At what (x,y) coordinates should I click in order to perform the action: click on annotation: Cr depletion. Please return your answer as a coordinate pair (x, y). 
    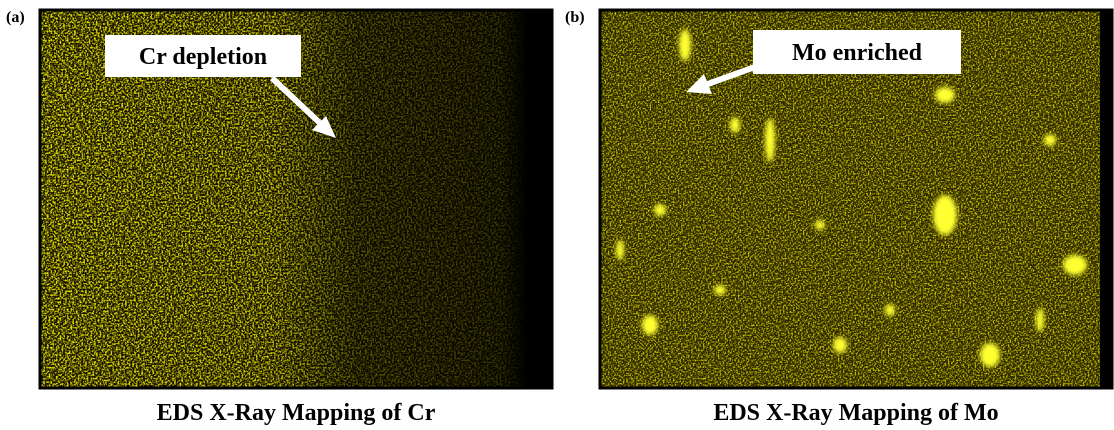
    Looking at the image, I should click on (203, 57).